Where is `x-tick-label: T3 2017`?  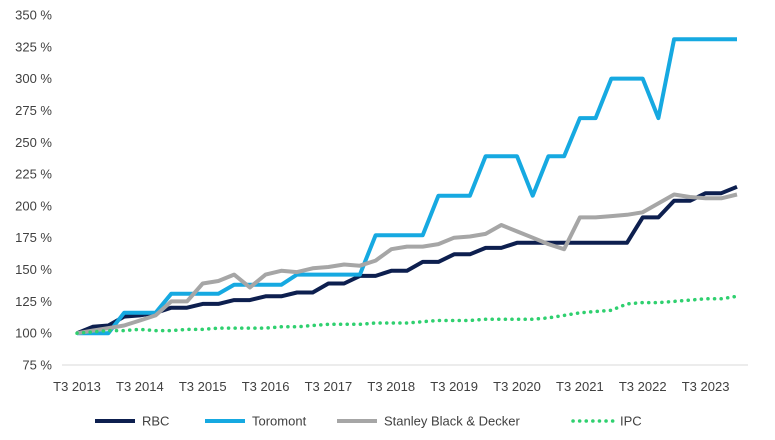
x-tick-label: T3 2017 is located at coordinates (329, 386).